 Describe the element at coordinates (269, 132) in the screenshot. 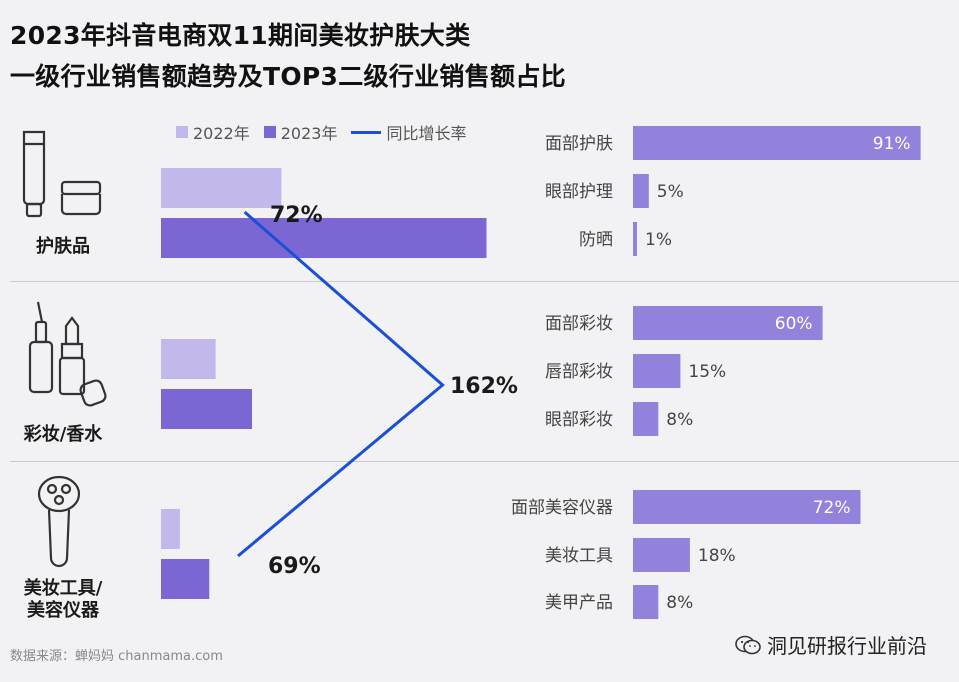

I see `legend-swatch-2023` at that location.